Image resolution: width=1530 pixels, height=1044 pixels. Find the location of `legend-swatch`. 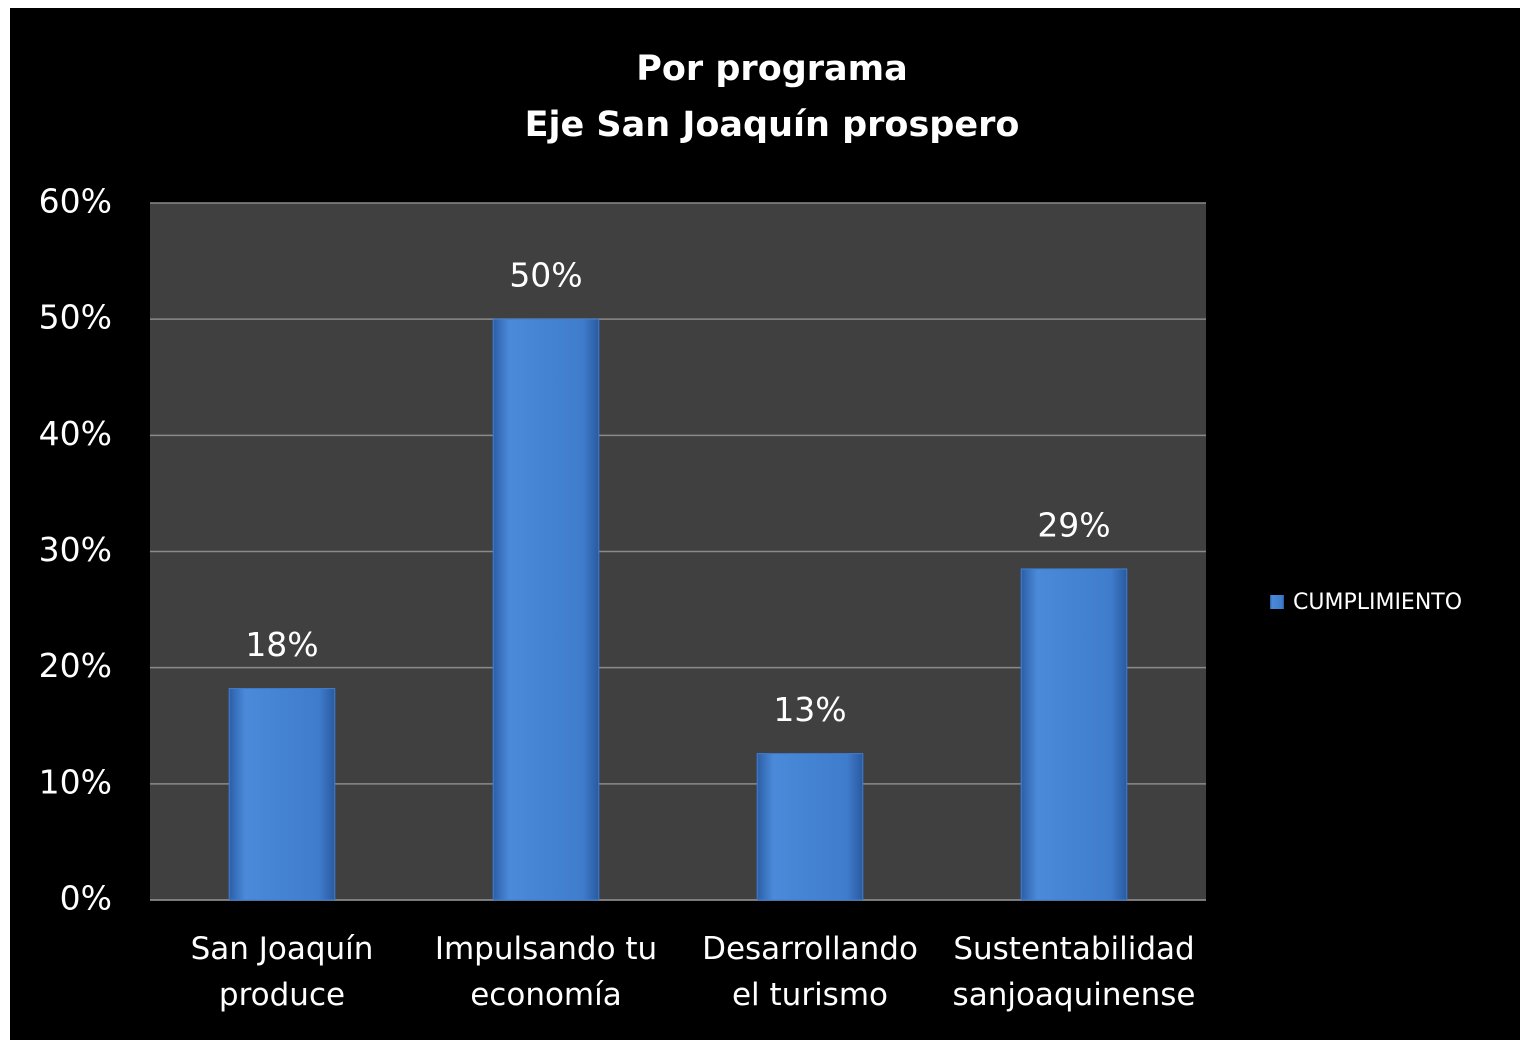

legend-swatch is located at coordinates (1277, 602).